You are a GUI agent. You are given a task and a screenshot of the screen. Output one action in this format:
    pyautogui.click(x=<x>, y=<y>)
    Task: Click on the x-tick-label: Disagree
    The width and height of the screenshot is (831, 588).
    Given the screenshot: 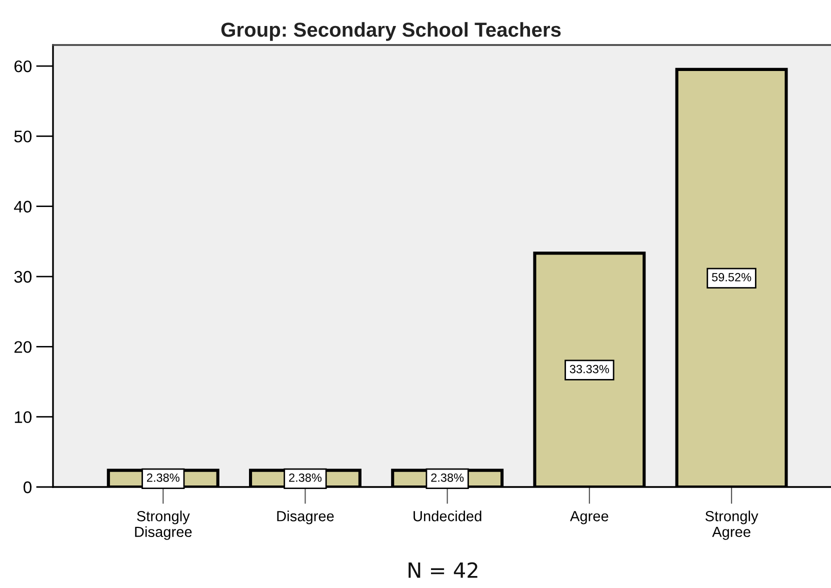 What is the action you would take?
    pyautogui.click(x=305, y=517)
    